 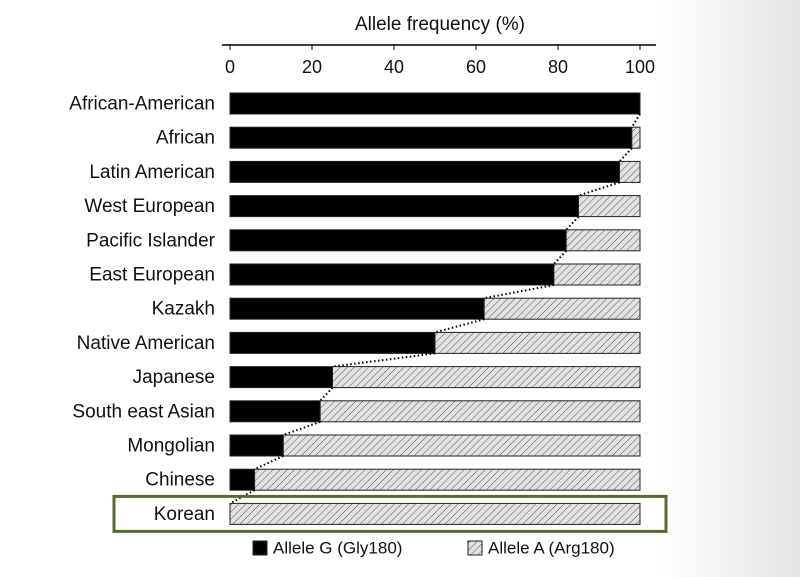 I want to click on legend-label: Allele A (Arg180), so click(x=551, y=547).